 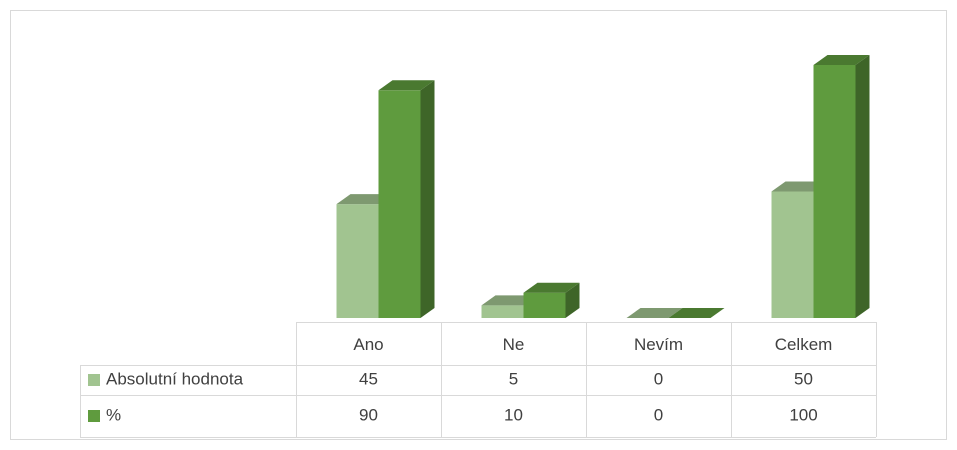 What do you see at coordinates (658, 344) in the screenshot?
I see `category-label: Nevím` at bounding box center [658, 344].